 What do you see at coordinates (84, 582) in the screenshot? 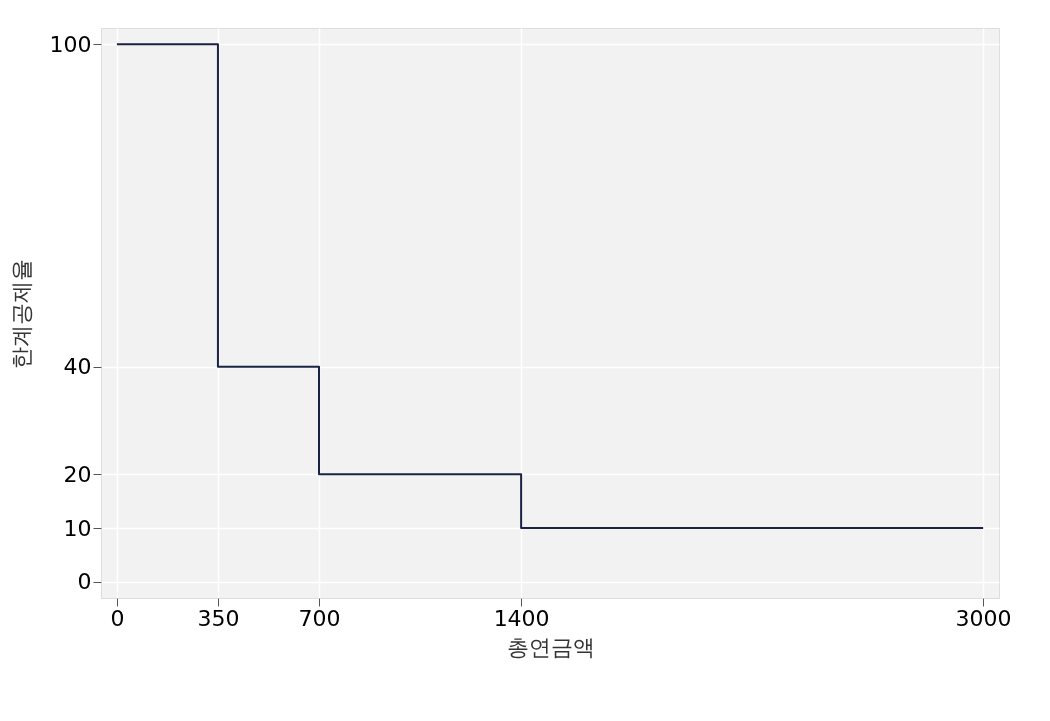
I see `y-tick-label: 0` at bounding box center [84, 582].